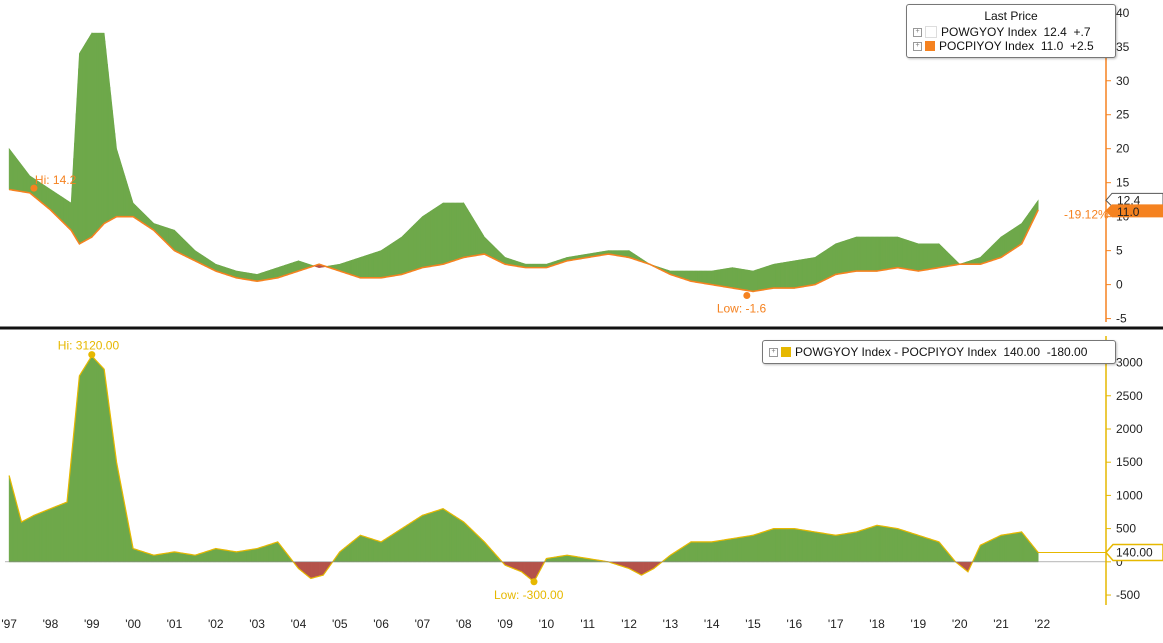 The height and width of the screenshot is (643, 1163). I want to click on x-tick-label: '04, so click(299, 624).